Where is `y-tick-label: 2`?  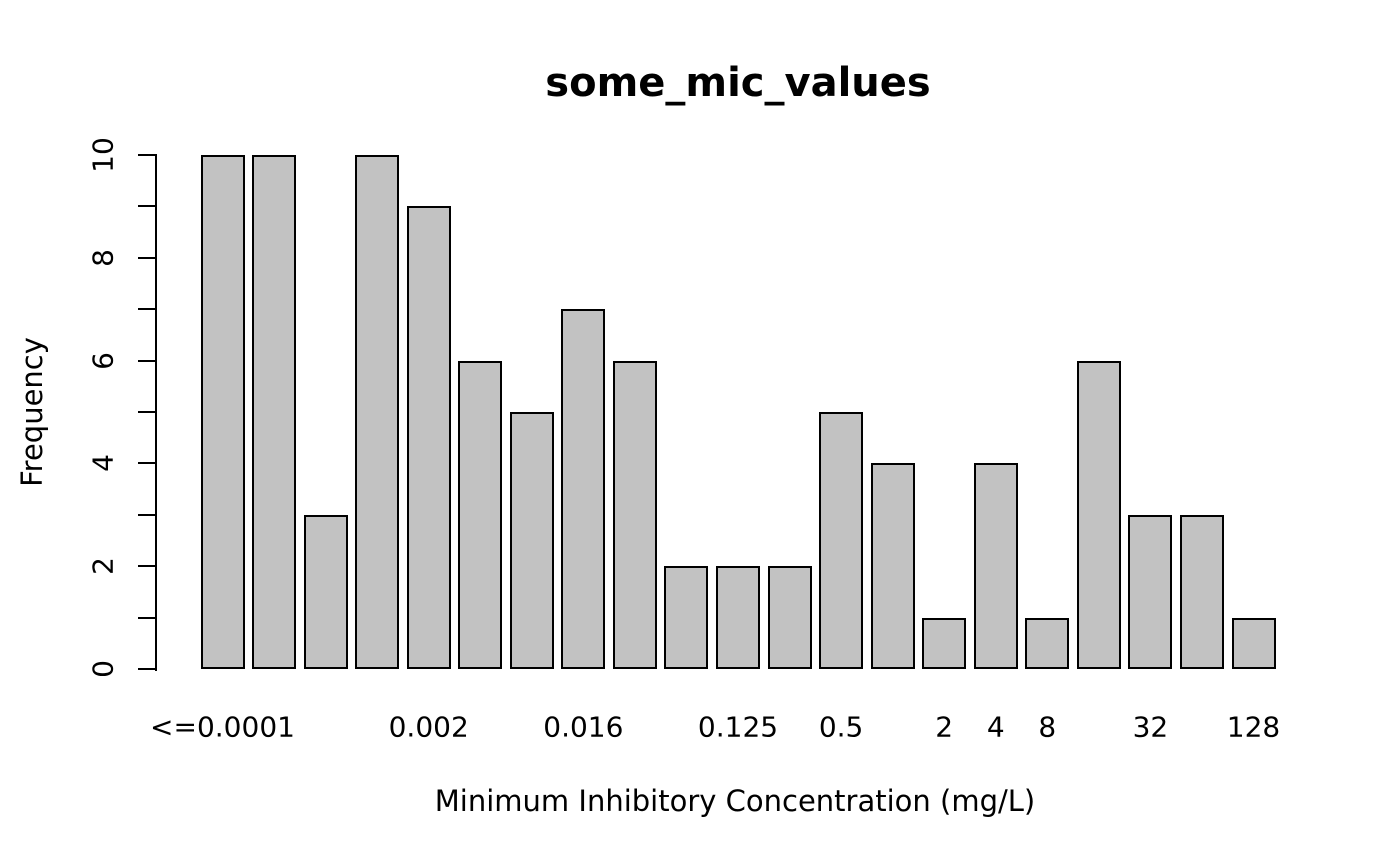 y-tick-label: 2 is located at coordinates (103, 566).